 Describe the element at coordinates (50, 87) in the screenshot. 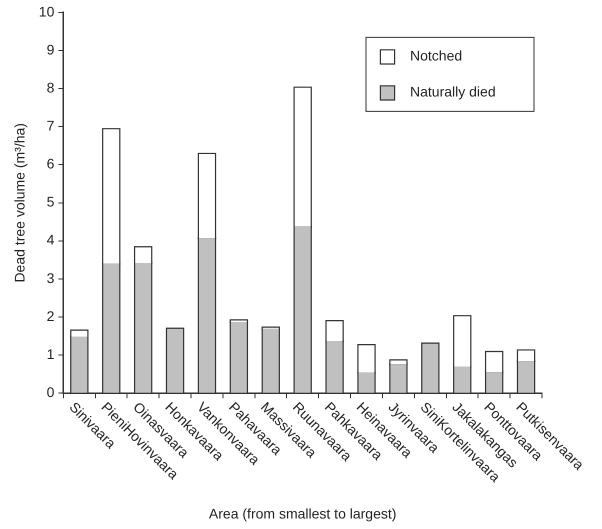

I see `y-tick-label: 8` at that location.